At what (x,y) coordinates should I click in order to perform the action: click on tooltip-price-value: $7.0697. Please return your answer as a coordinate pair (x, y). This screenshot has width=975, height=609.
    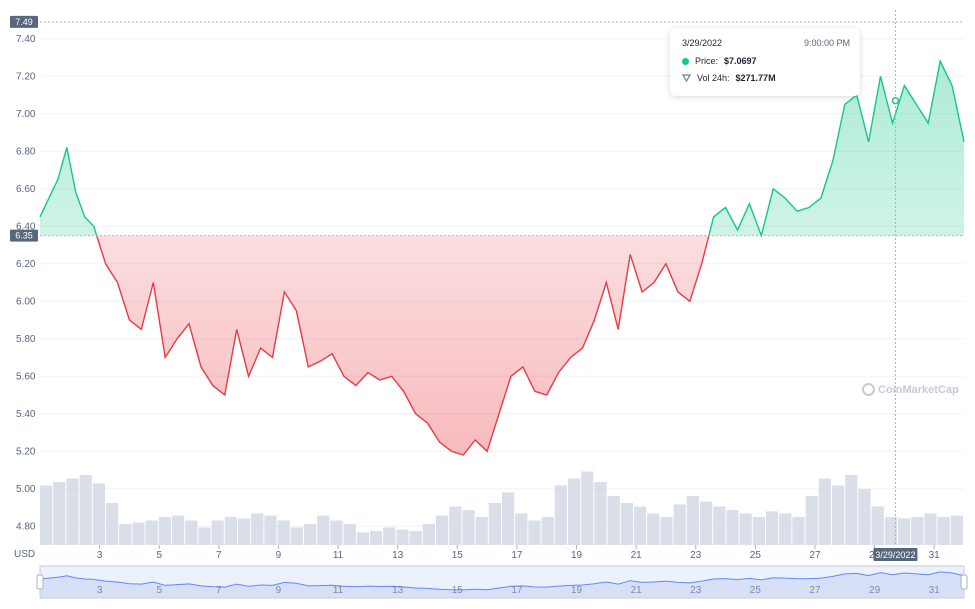
    Looking at the image, I should click on (740, 61).